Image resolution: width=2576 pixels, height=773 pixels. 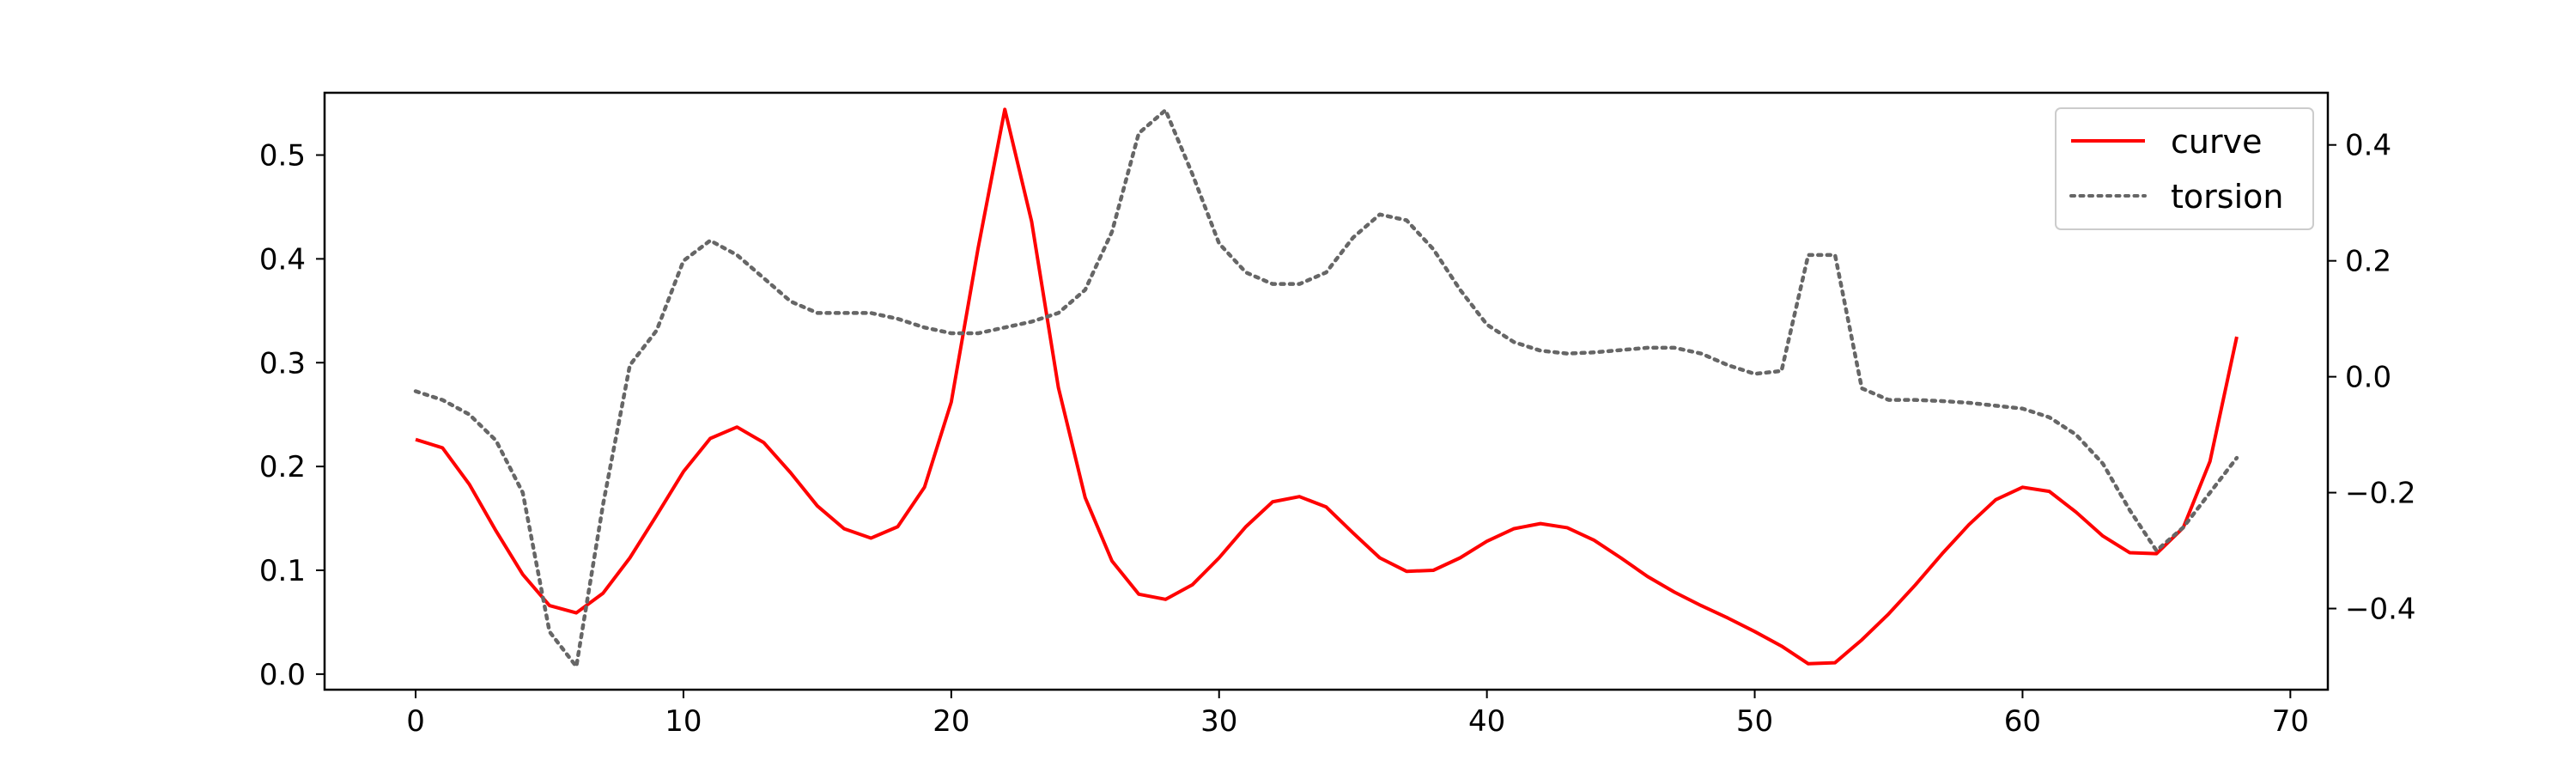 What do you see at coordinates (2290, 721) in the screenshot?
I see `x-tick-label: 70` at bounding box center [2290, 721].